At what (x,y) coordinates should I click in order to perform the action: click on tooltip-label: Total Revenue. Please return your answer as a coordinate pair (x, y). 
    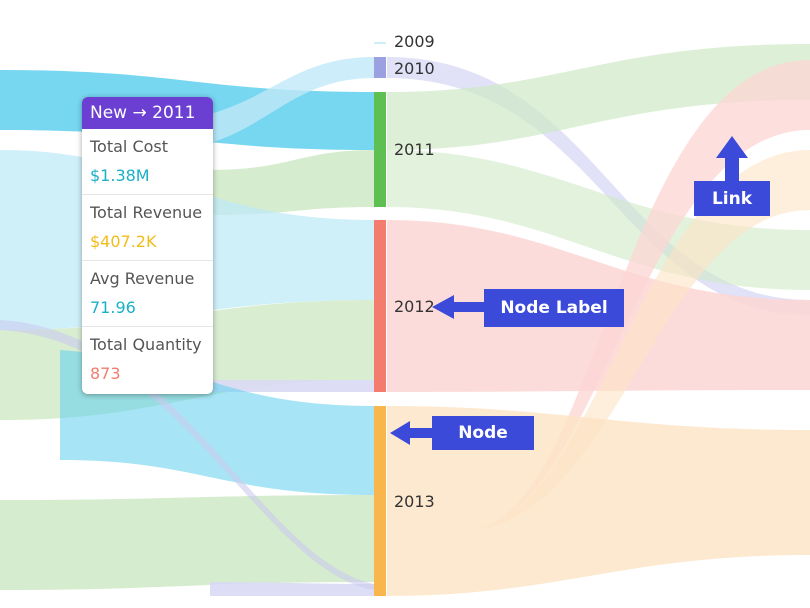
    Looking at the image, I should click on (146, 212).